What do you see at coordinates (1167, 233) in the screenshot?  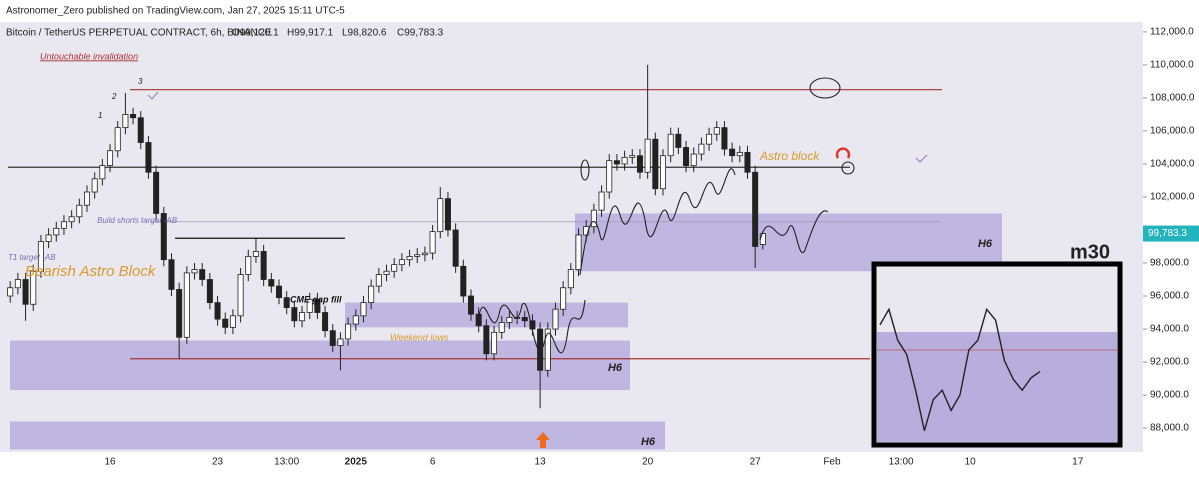 I see `last-price-label: 99,783.3` at bounding box center [1167, 233].